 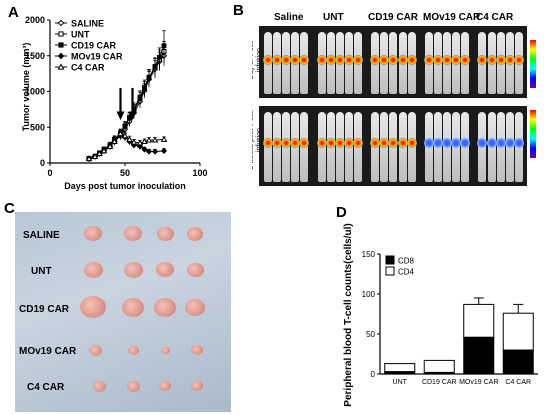 I want to click on legend-label: CD4, so click(x=406, y=272).